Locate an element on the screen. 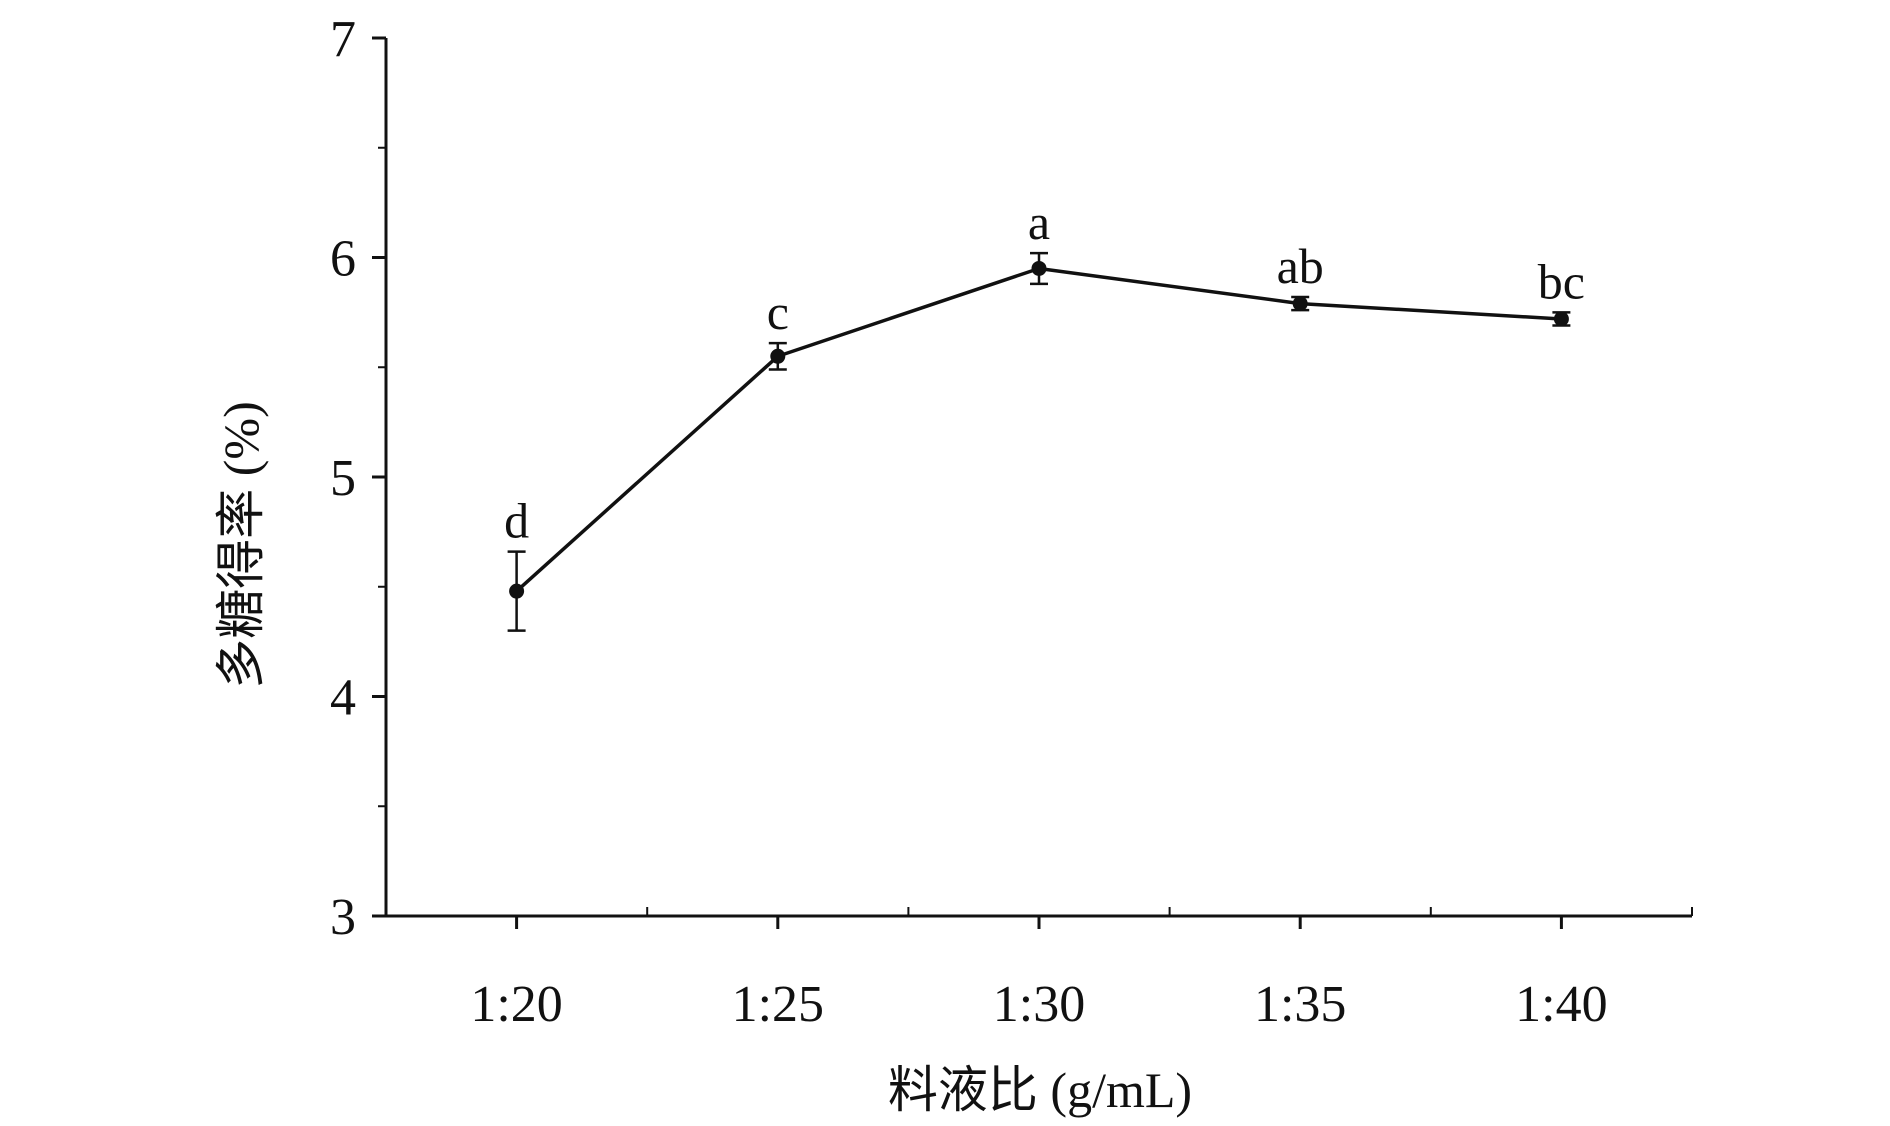  y-axis-title: 多糖得率 (%) is located at coordinates (241, 544).